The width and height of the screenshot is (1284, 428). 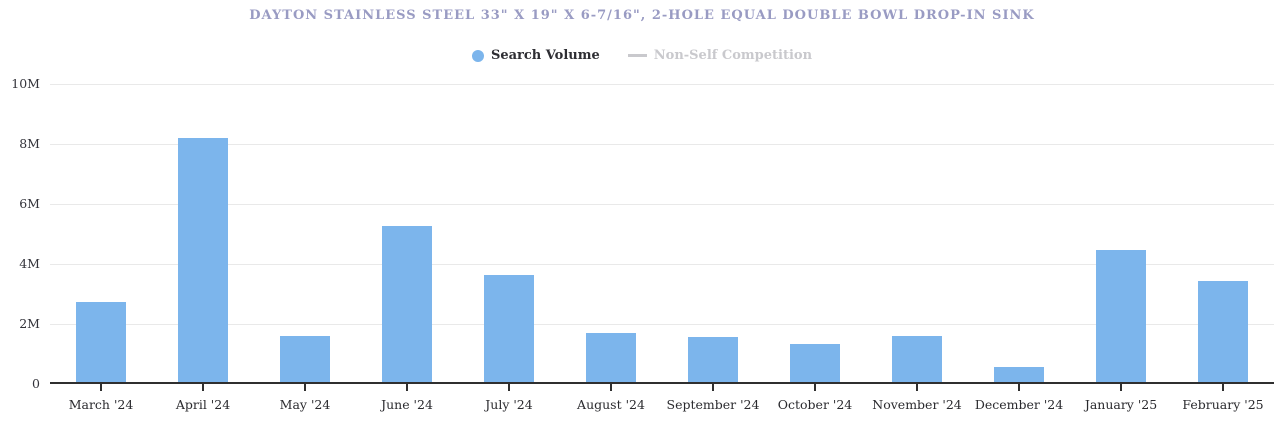 I want to click on y-axis-label-8m: 8M, so click(x=29, y=143).